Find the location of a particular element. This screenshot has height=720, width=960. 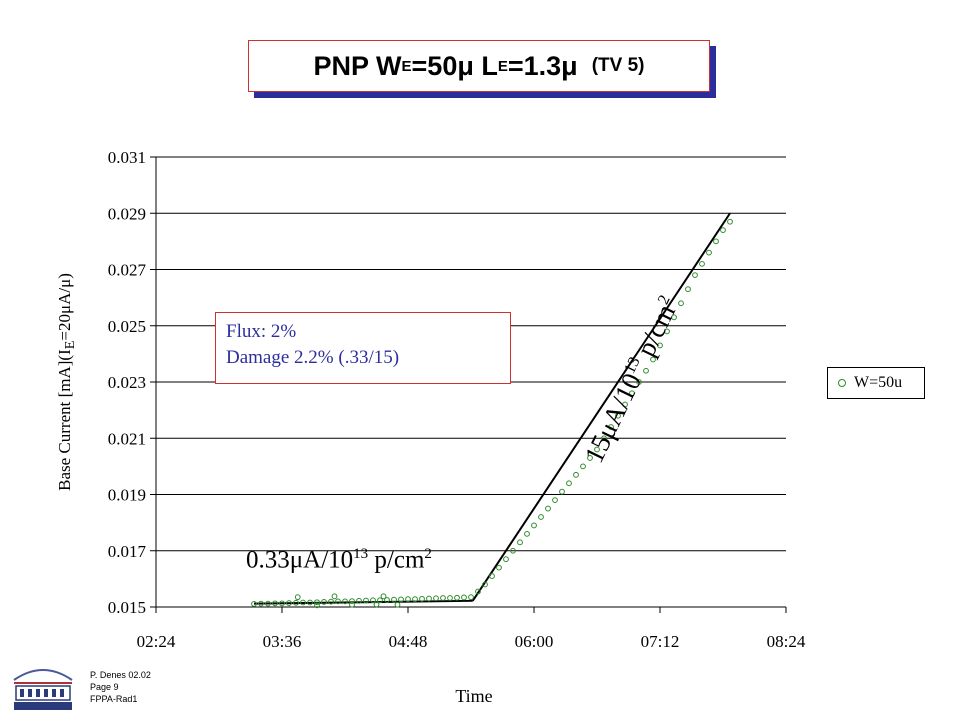

x-tick-label: 03:36 is located at coordinates (282, 641).